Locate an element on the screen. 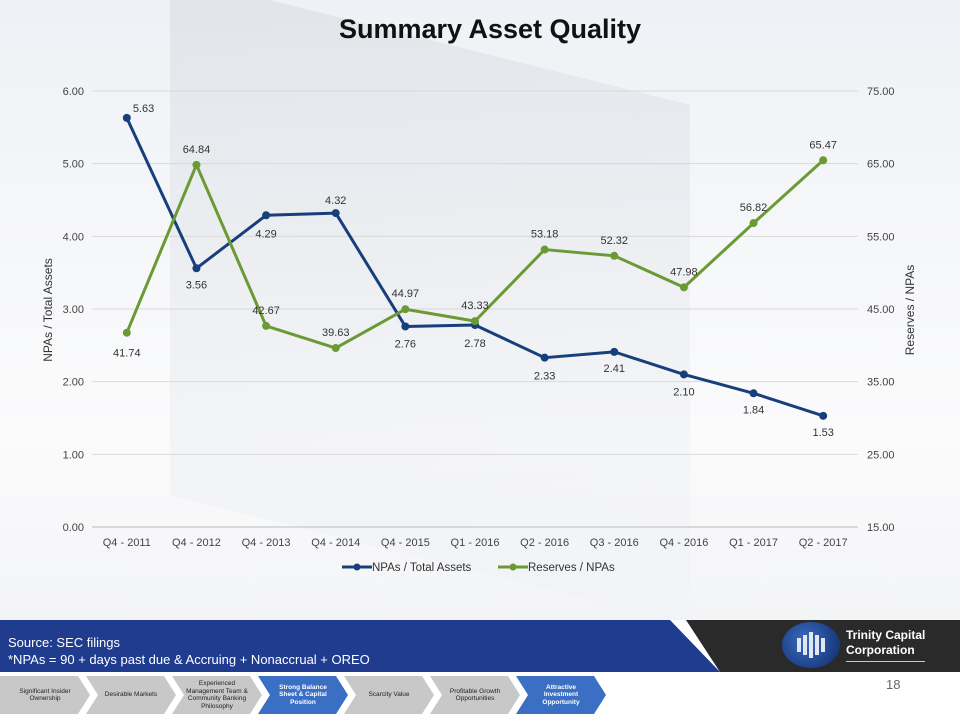 The height and width of the screenshot is (718, 960). step-scarcity-value: Scarcity Value is located at coordinates (389, 695).